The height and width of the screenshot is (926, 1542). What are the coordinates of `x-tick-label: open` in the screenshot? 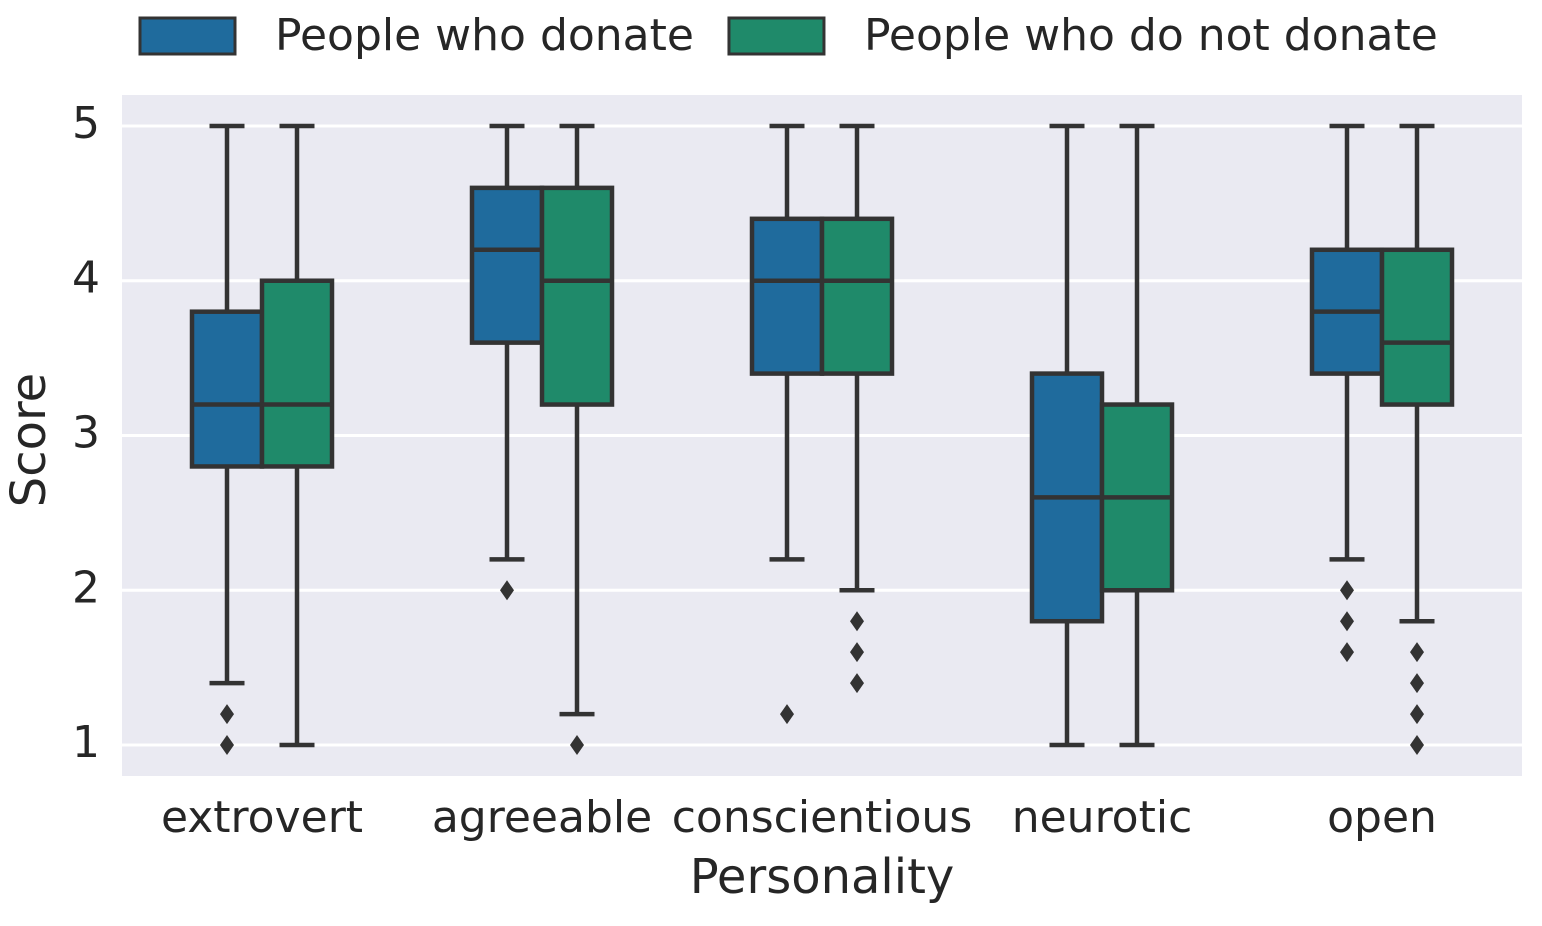 It's located at (1382, 817).